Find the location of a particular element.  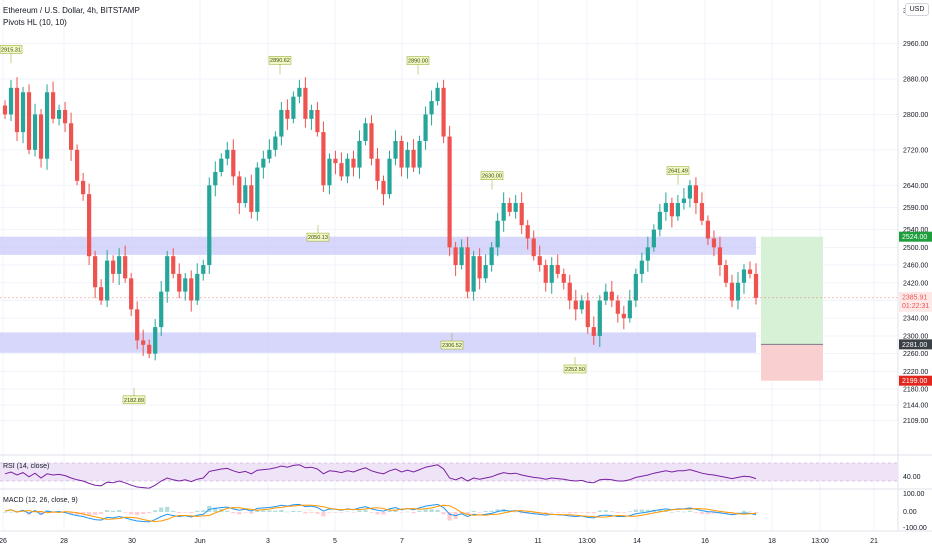

price-tick-label: 2720.00 is located at coordinates (915, 150).